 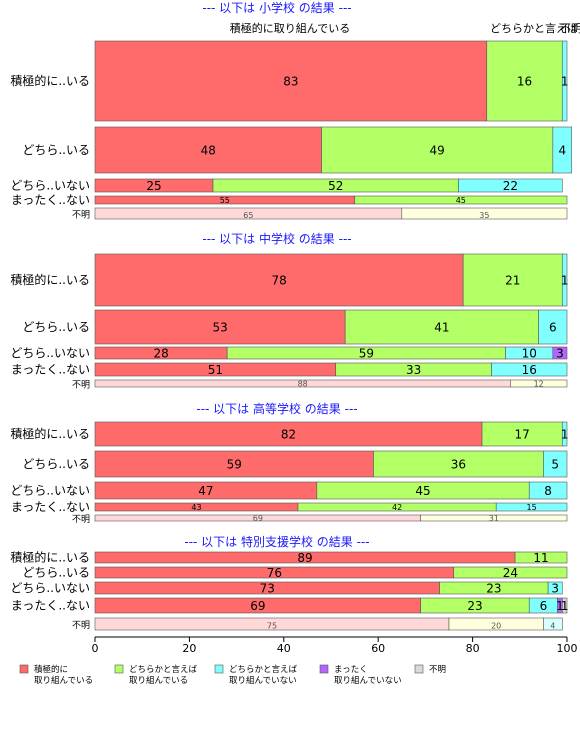 I want to click on data-label: 73, so click(x=267, y=588).